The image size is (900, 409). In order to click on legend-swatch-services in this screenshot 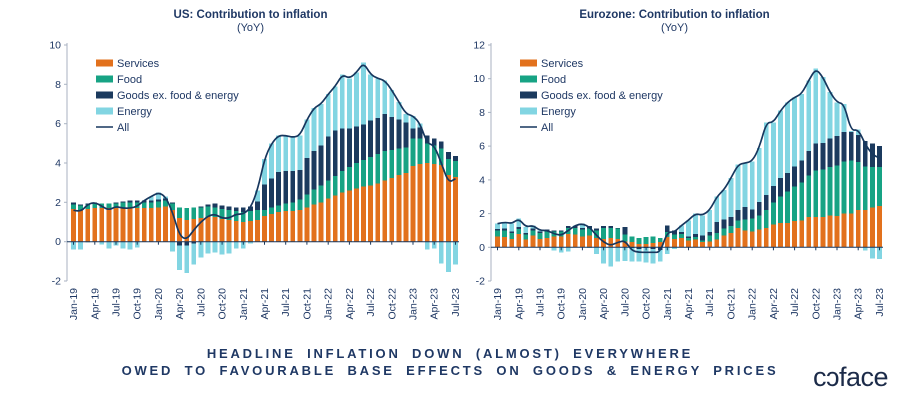, I will do `click(104, 63)`.